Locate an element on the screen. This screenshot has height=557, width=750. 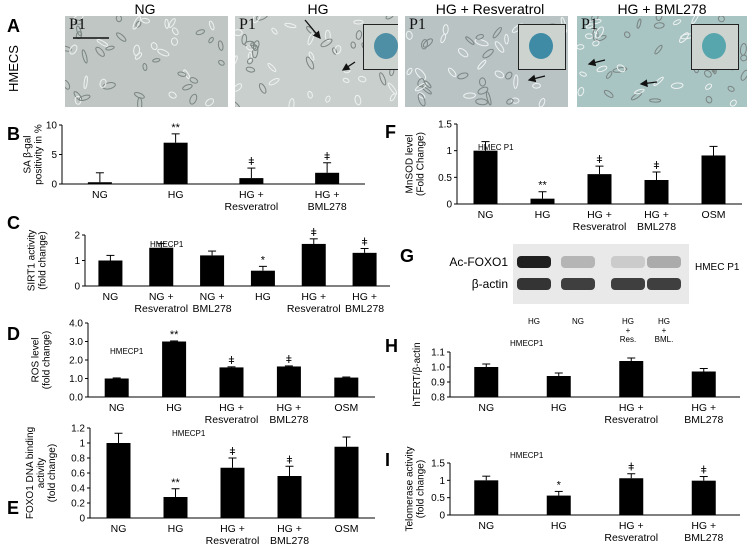
panel-label-c: C is located at coordinates (13, 223).